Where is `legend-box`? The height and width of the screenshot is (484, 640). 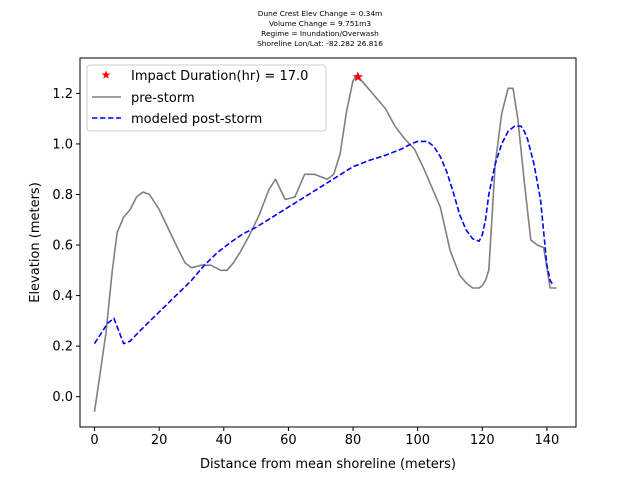
legend-box is located at coordinates (206, 98).